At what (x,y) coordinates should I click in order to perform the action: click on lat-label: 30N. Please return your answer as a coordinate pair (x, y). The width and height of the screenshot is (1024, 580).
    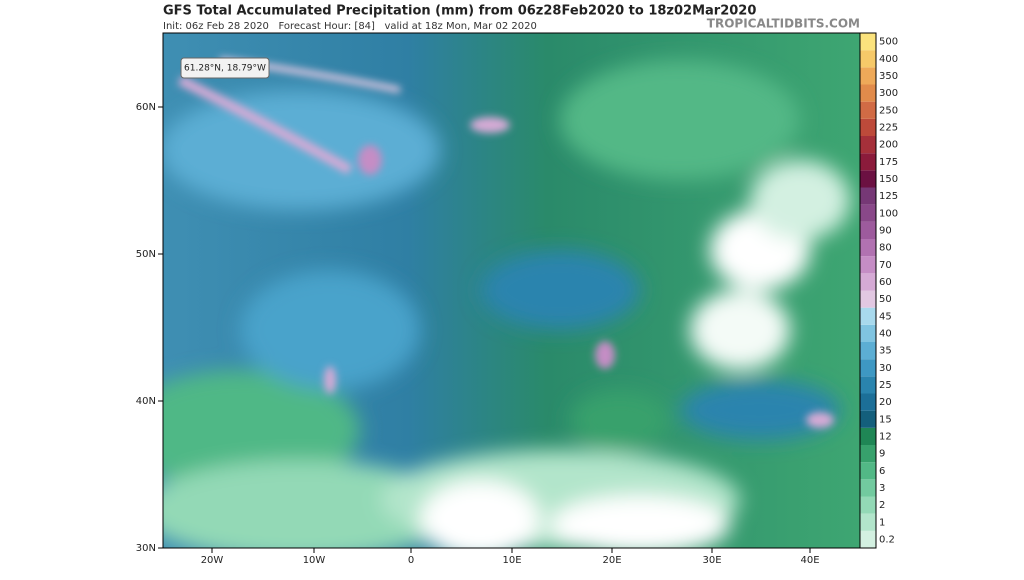
    Looking at the image, I should click on (146, 548).